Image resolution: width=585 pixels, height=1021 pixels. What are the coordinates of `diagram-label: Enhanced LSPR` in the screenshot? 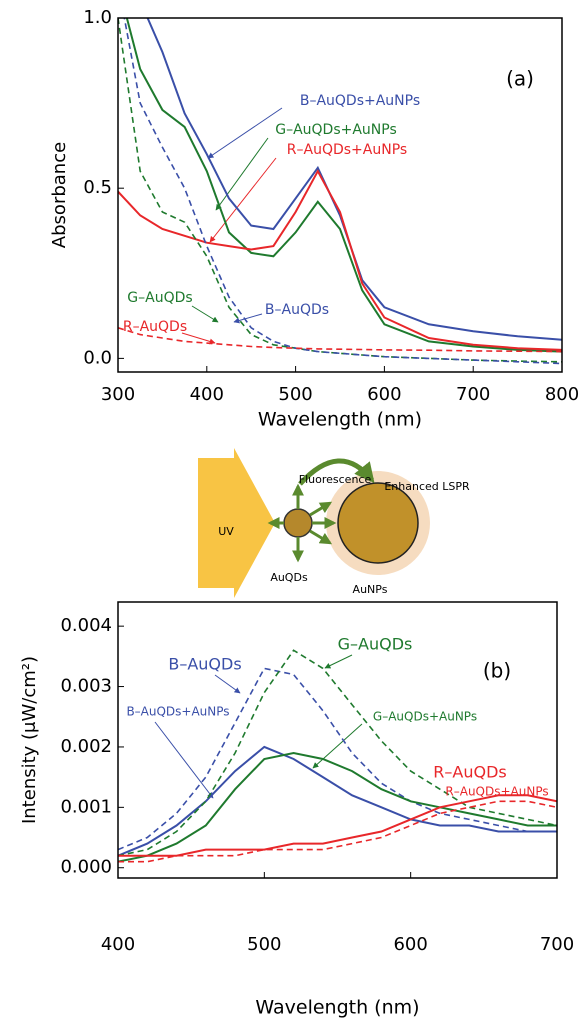 It's located at (427, 486).